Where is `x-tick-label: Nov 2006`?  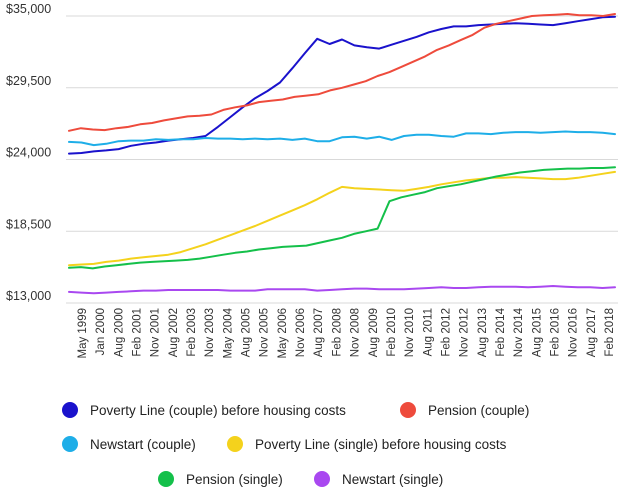 x-tick-label: Nov 2006 is located at coordinates (301, 332).